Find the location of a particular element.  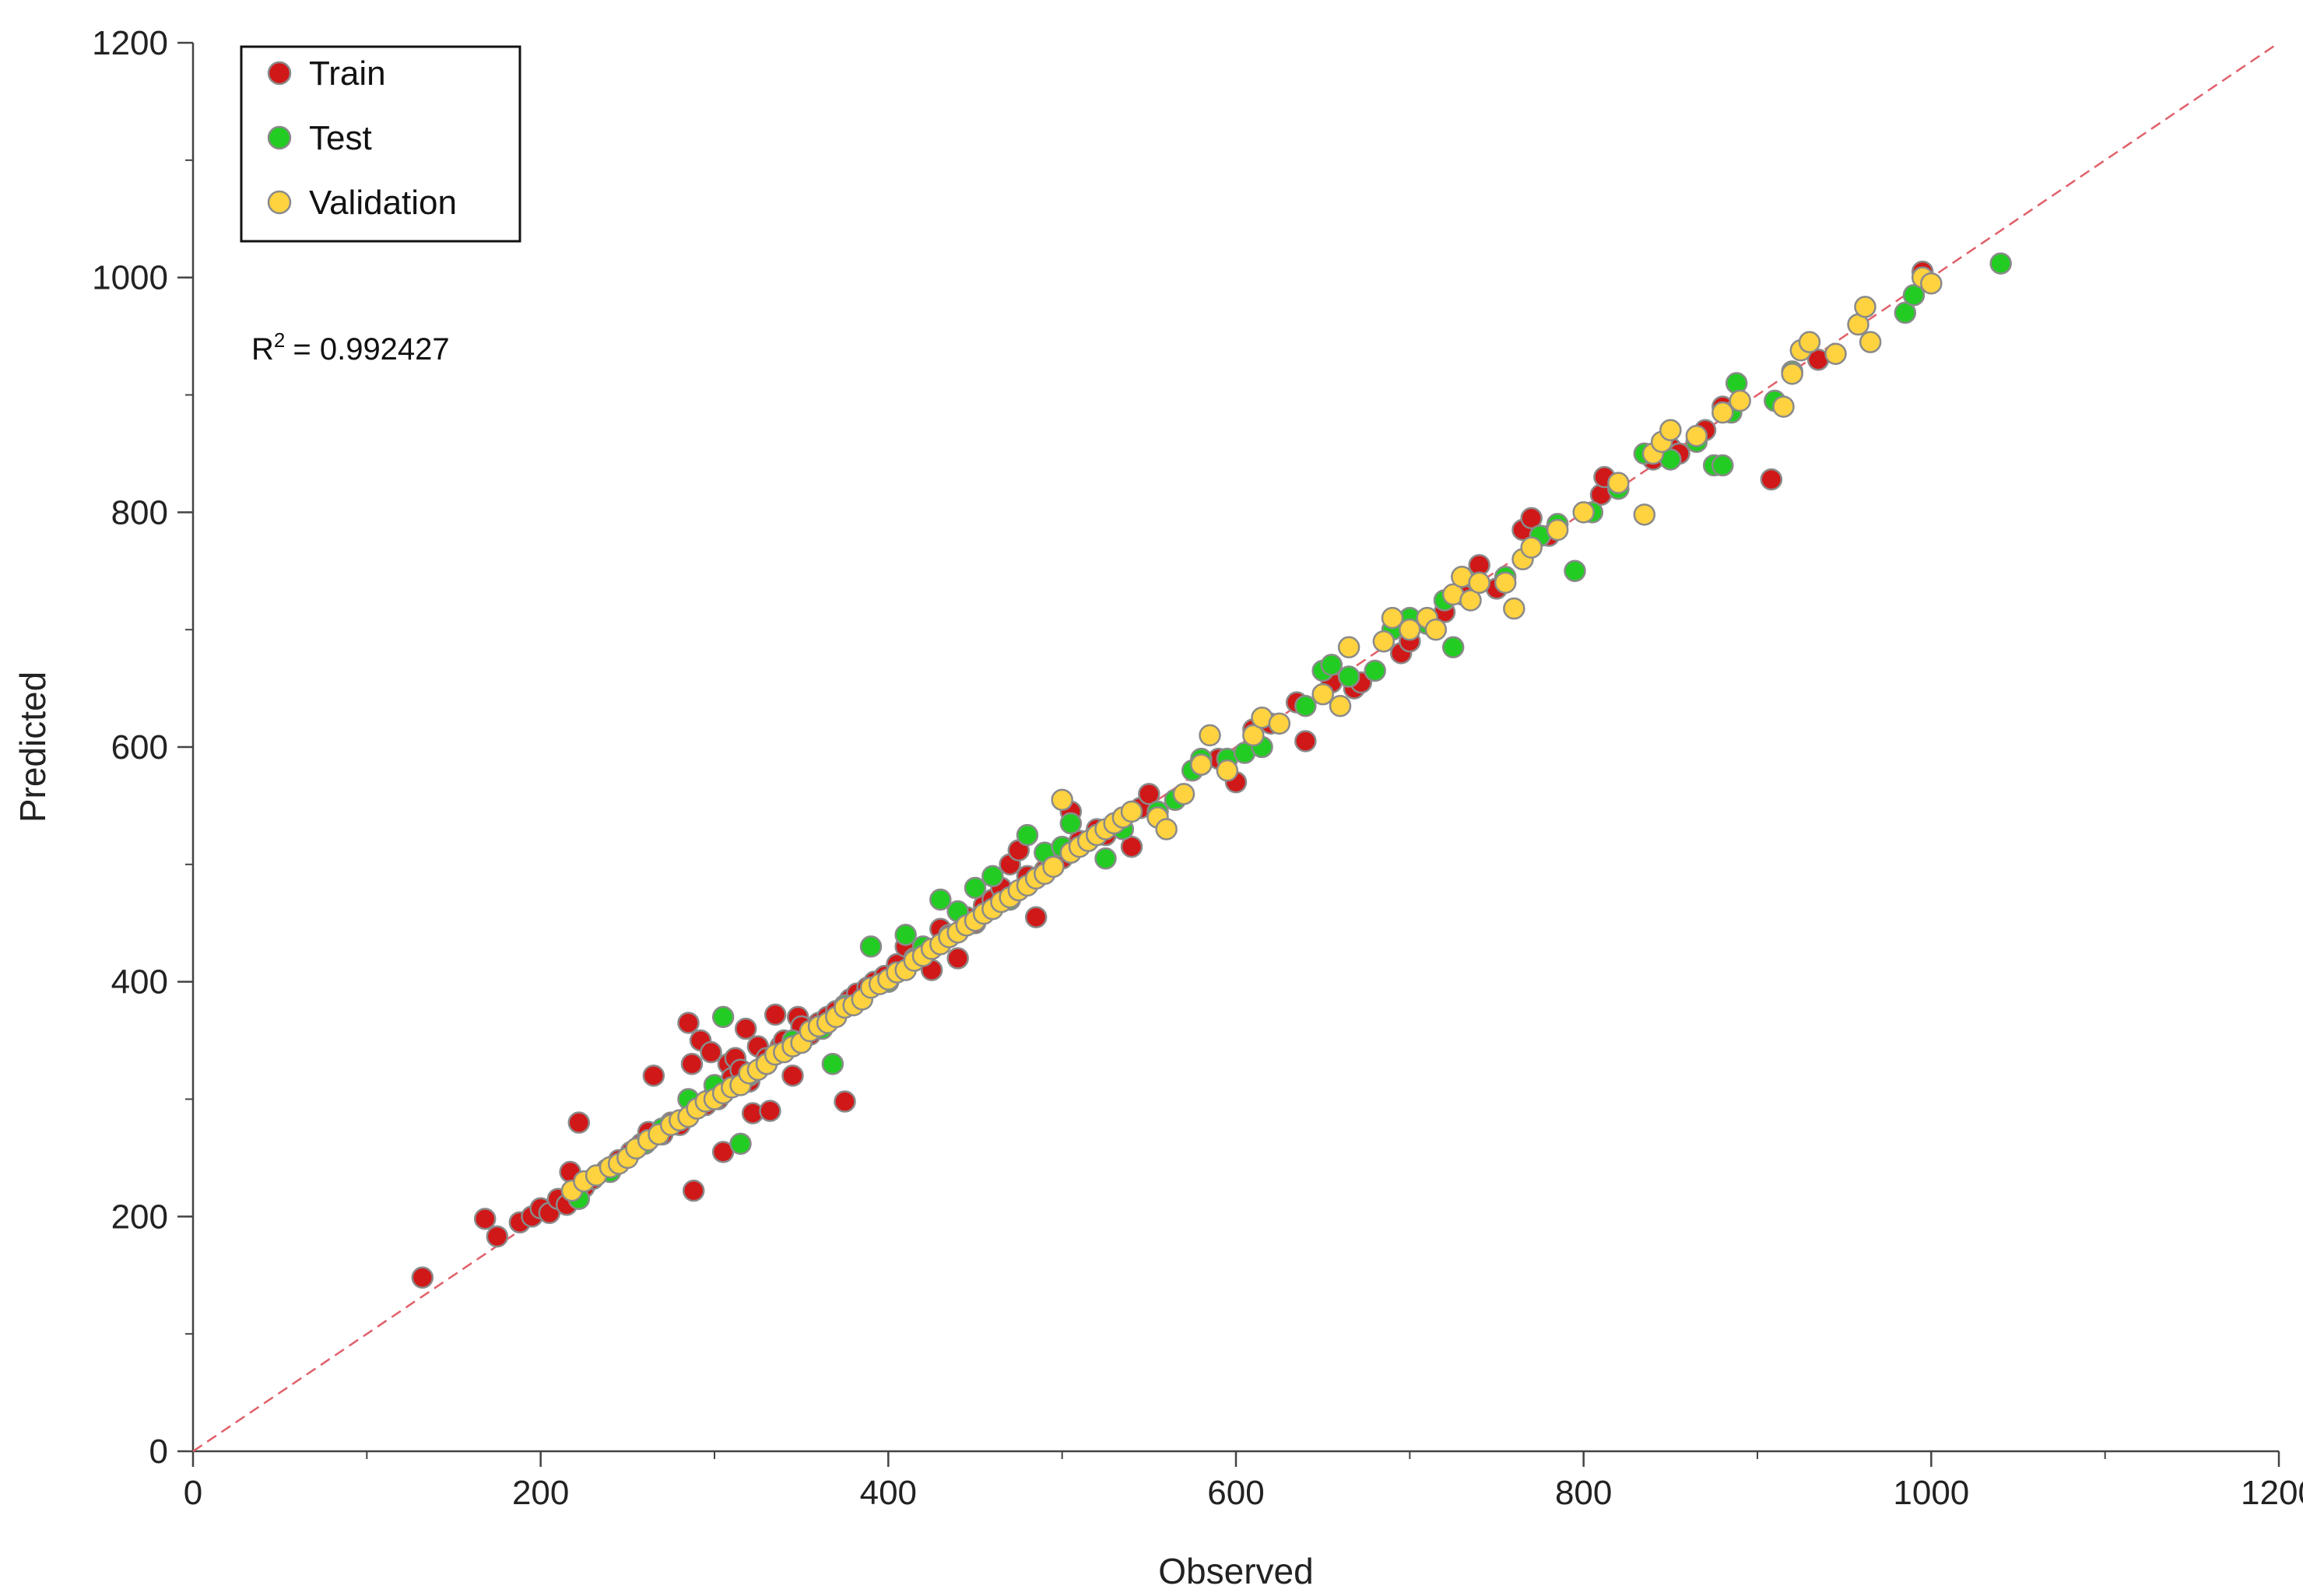

x-axis-title: Observed is located at coordinates (1235, 1571).